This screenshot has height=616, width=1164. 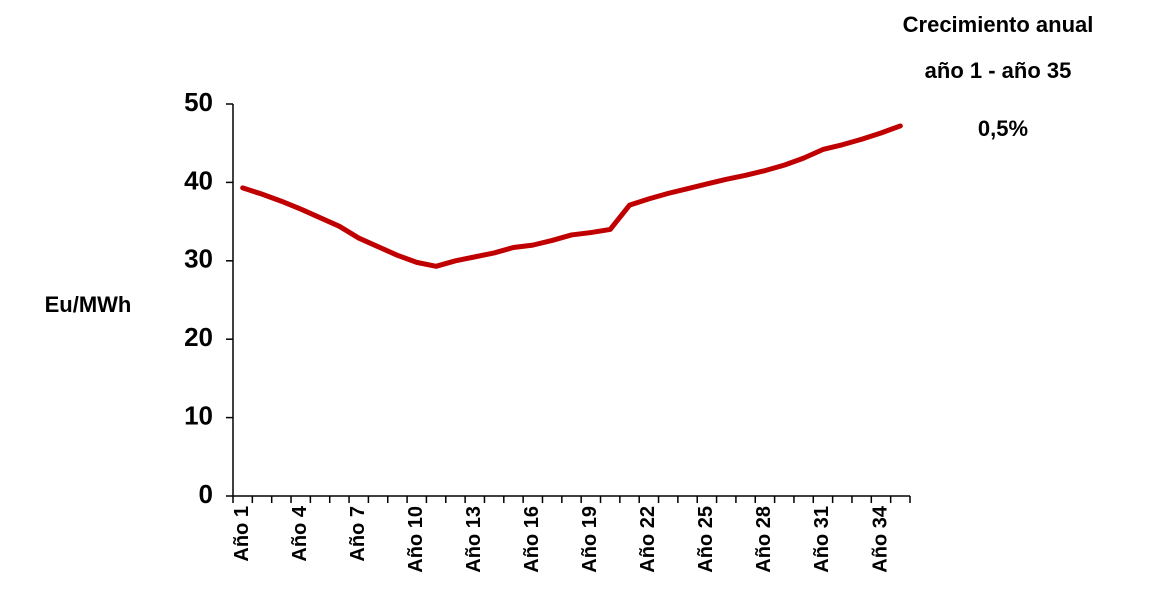 What do you see at coordinates (1003, 128) in the screenshot?
I see `annotation: 0,5%` at bounding box center [1003, 128].